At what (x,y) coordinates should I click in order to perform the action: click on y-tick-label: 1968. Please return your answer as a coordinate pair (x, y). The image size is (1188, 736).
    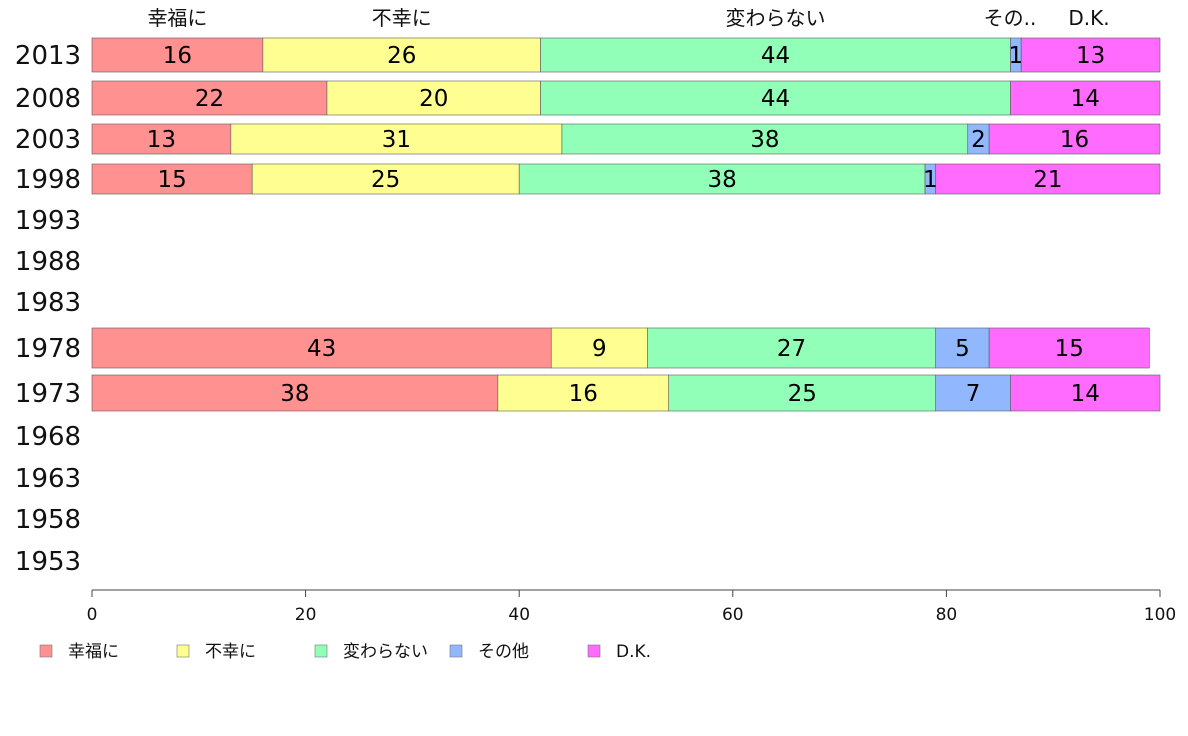
    Looking at the image, I should click on (48, 437).